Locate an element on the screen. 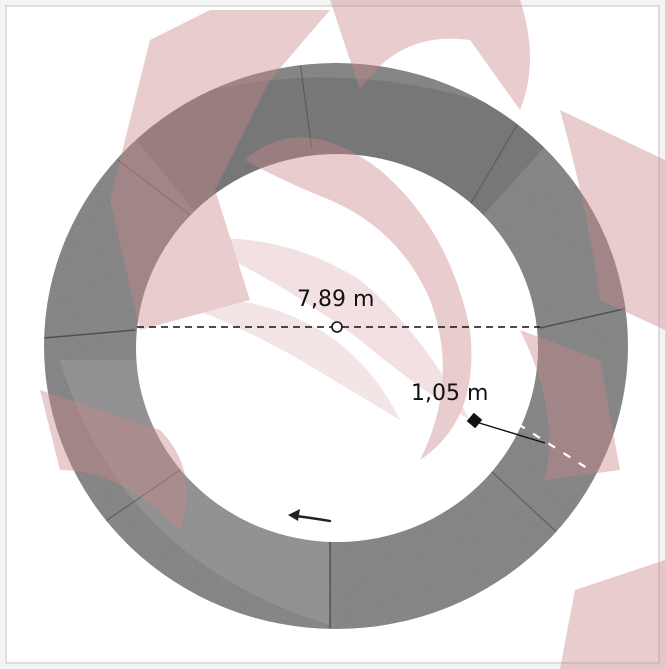 This screenshot has height=669, width=665. arrow-left-icon is located at coordinates (310, 516).